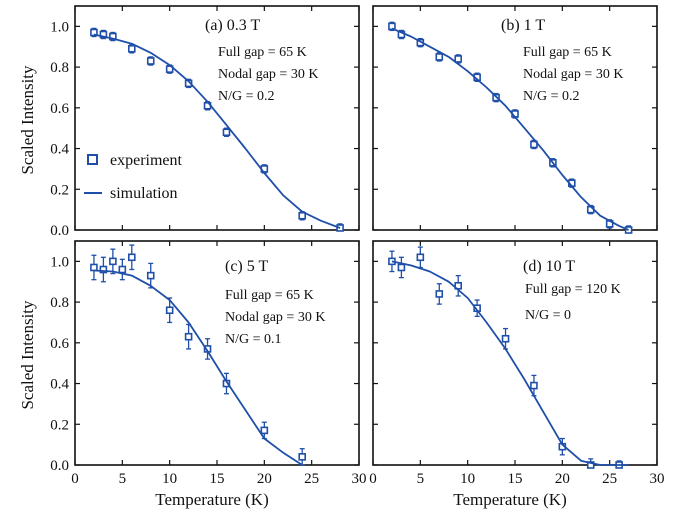  I want to click on panel-title: (d) 10 T, so click(549, 266).